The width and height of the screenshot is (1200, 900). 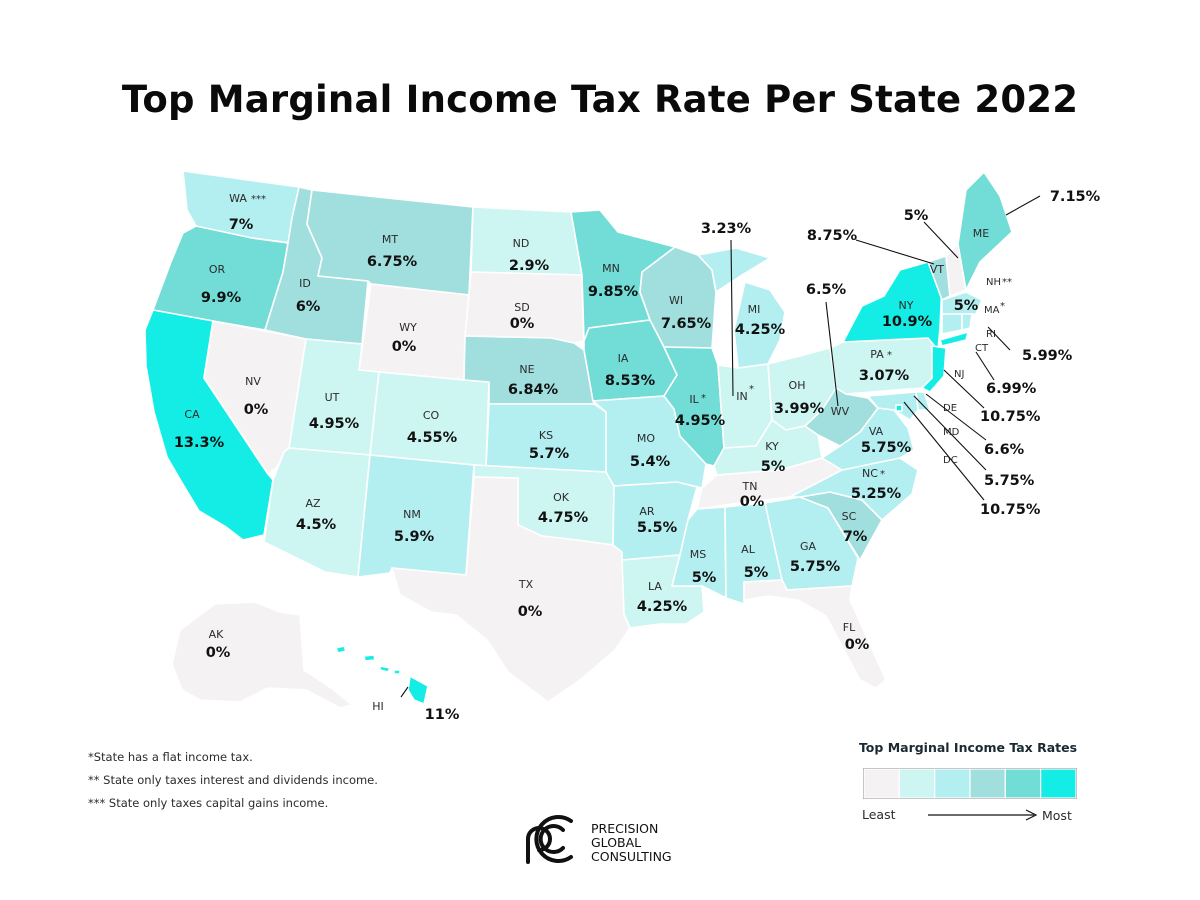 What do you see at coordinates (262, 655) in the screenshot?
I see `state-shape-ak` at bounding box center [262, 655].